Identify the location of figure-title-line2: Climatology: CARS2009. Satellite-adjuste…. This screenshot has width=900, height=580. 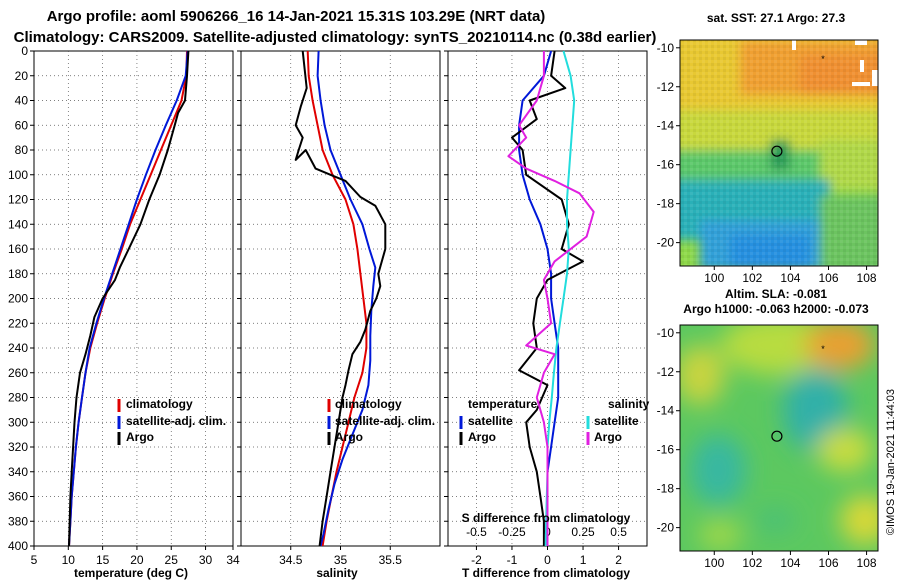
(335, 37).